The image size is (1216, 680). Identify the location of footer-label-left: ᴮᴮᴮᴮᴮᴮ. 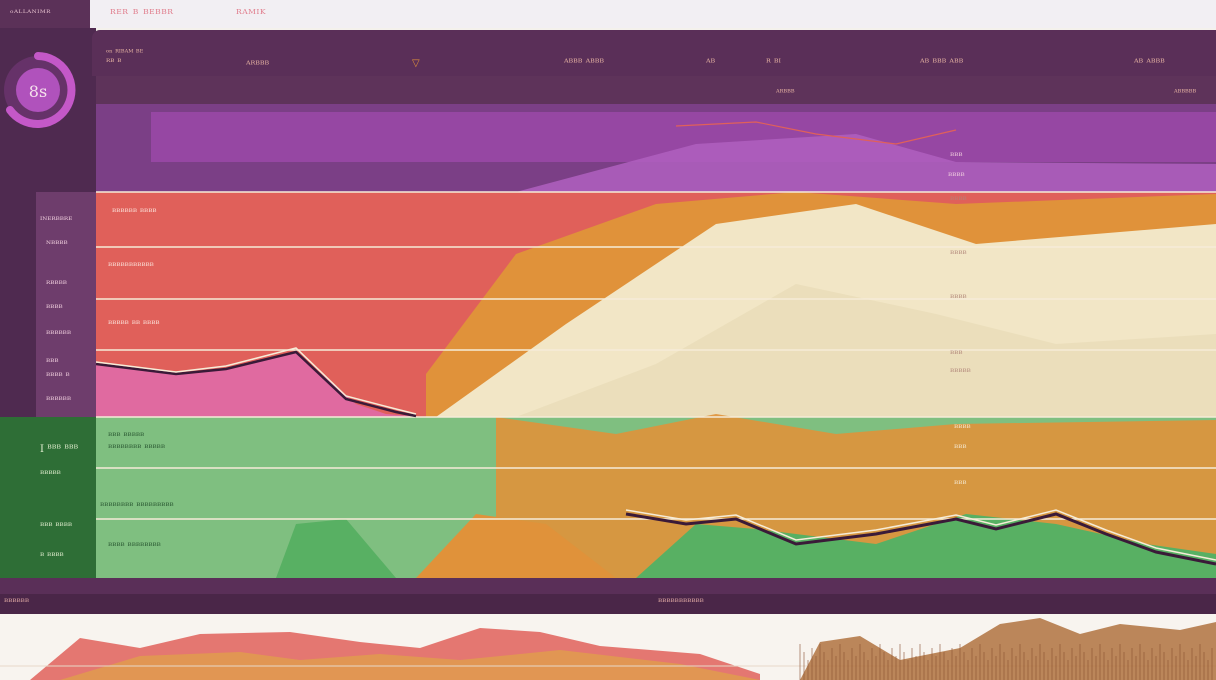
(16, 603).